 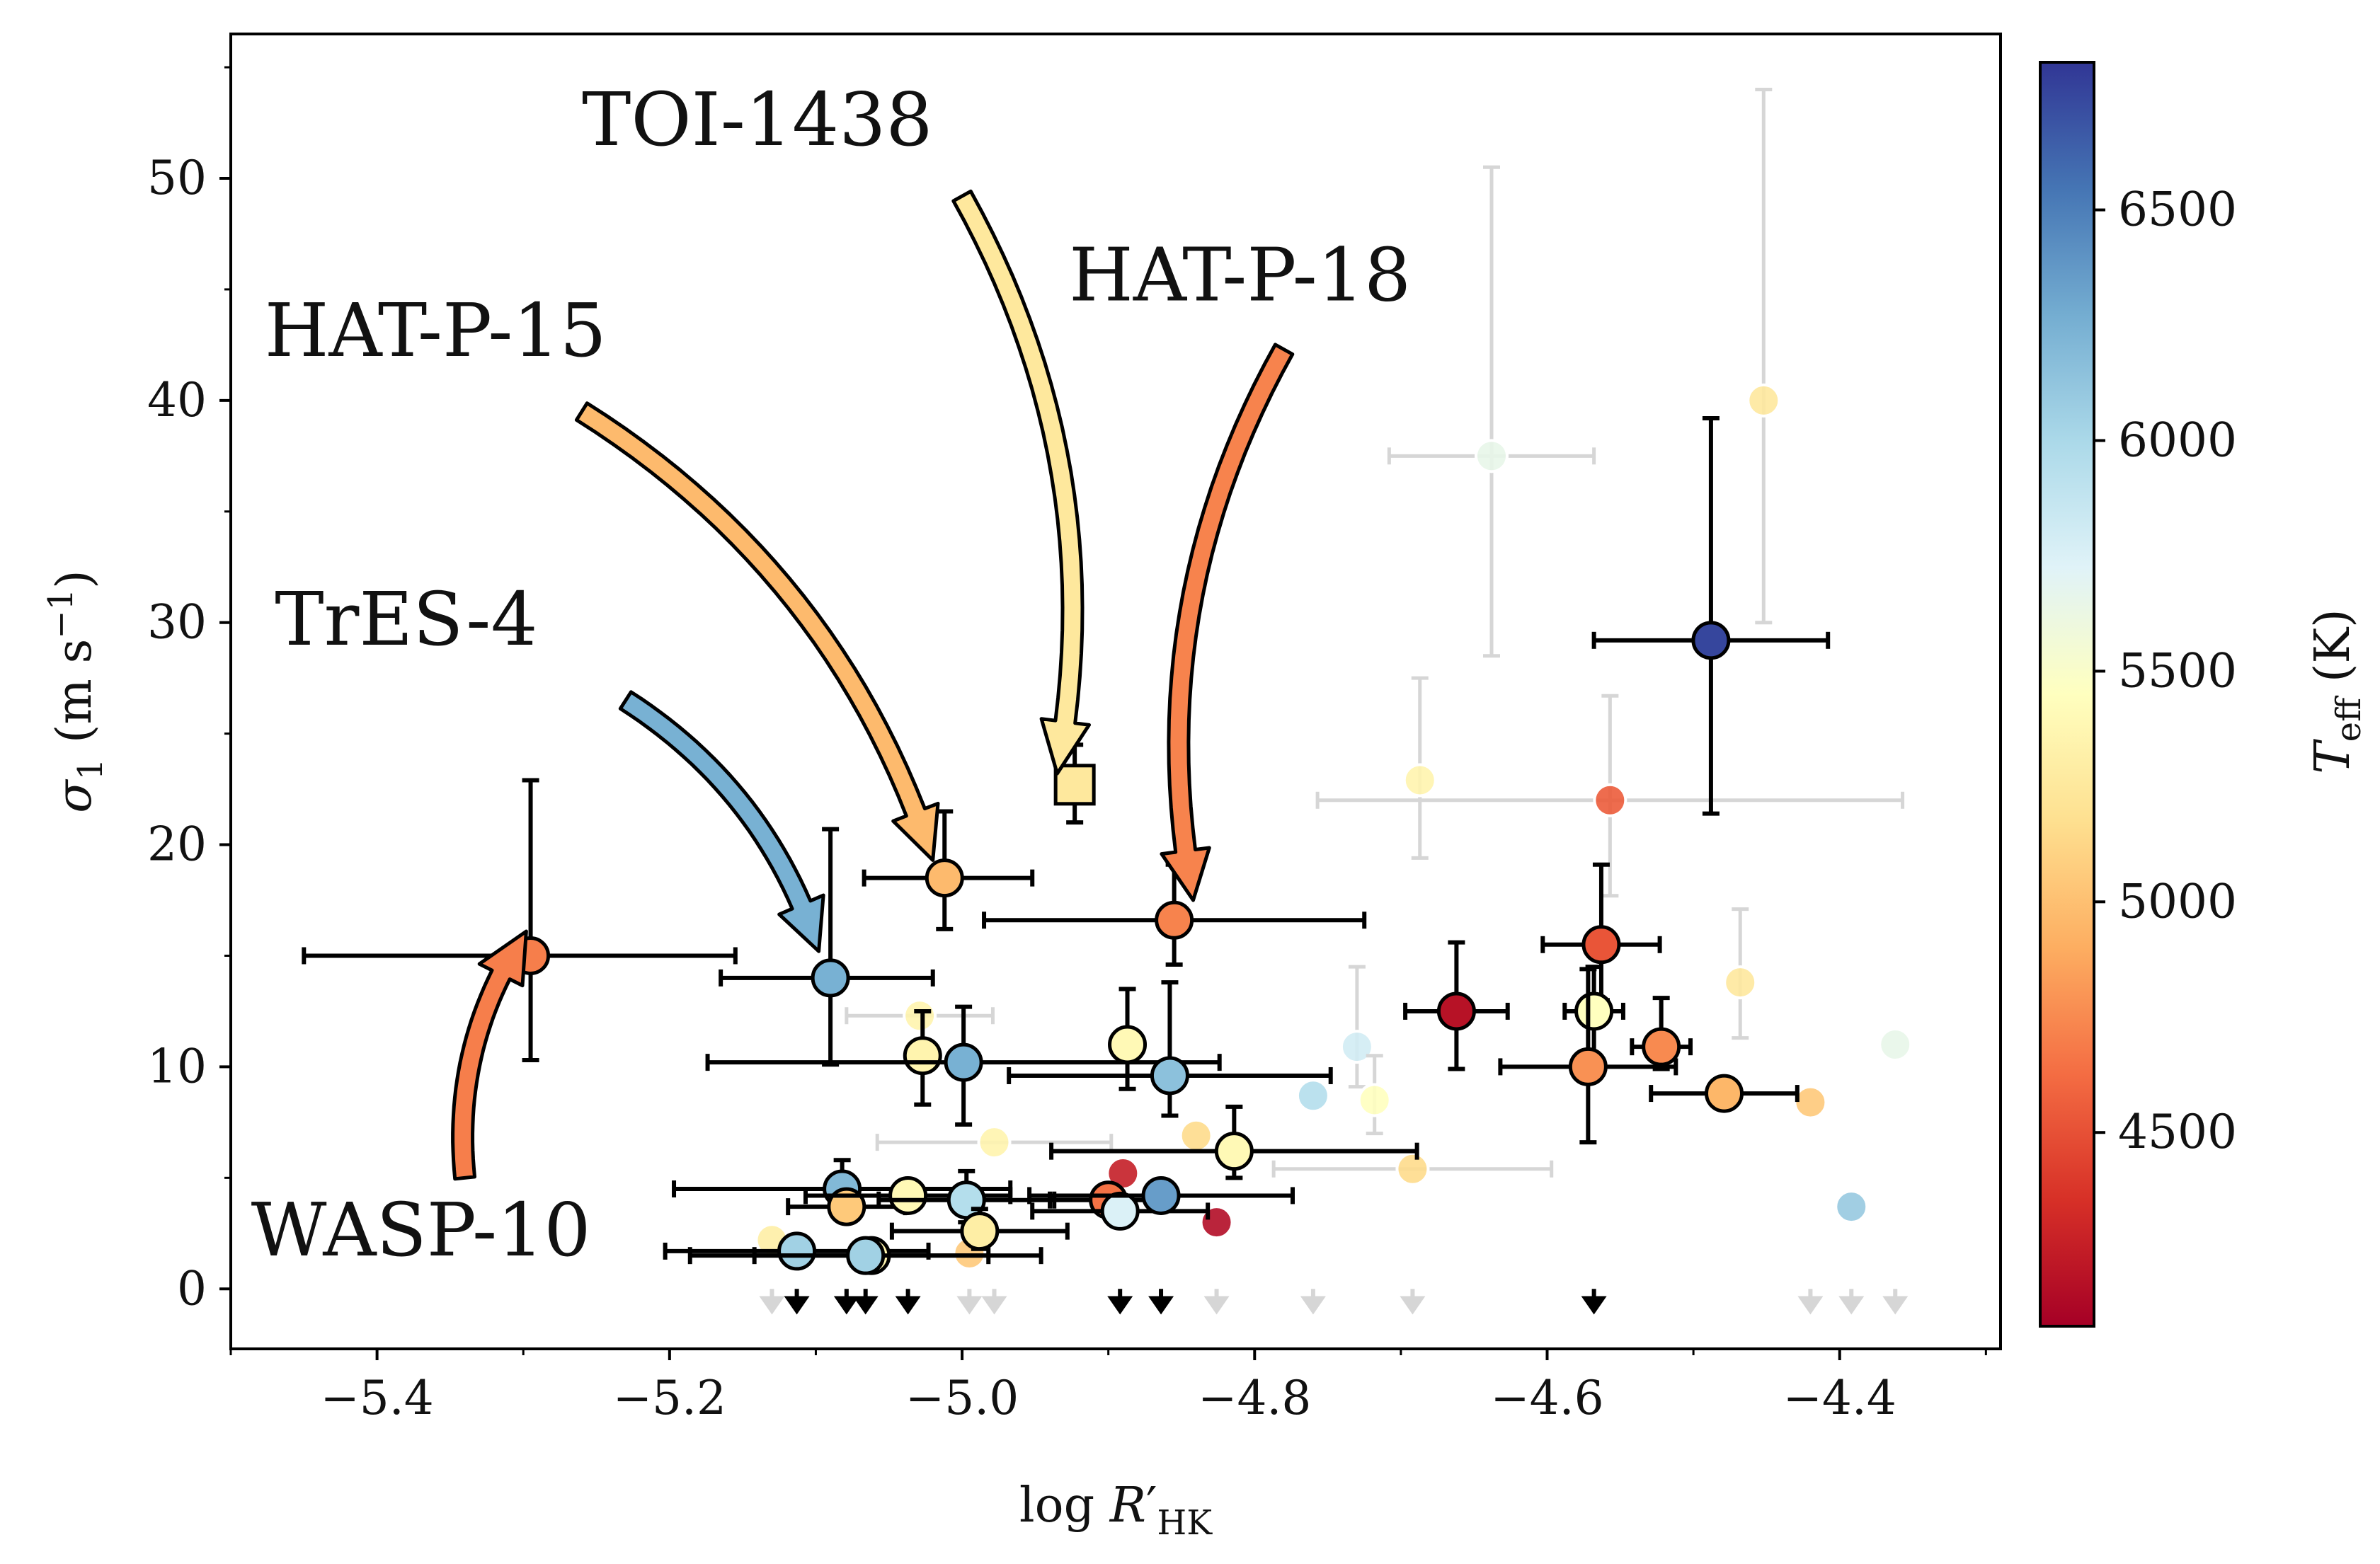 I want to click on colorbar: 4500 5000 5500 6000 6500, so click(x=2138, y=695).